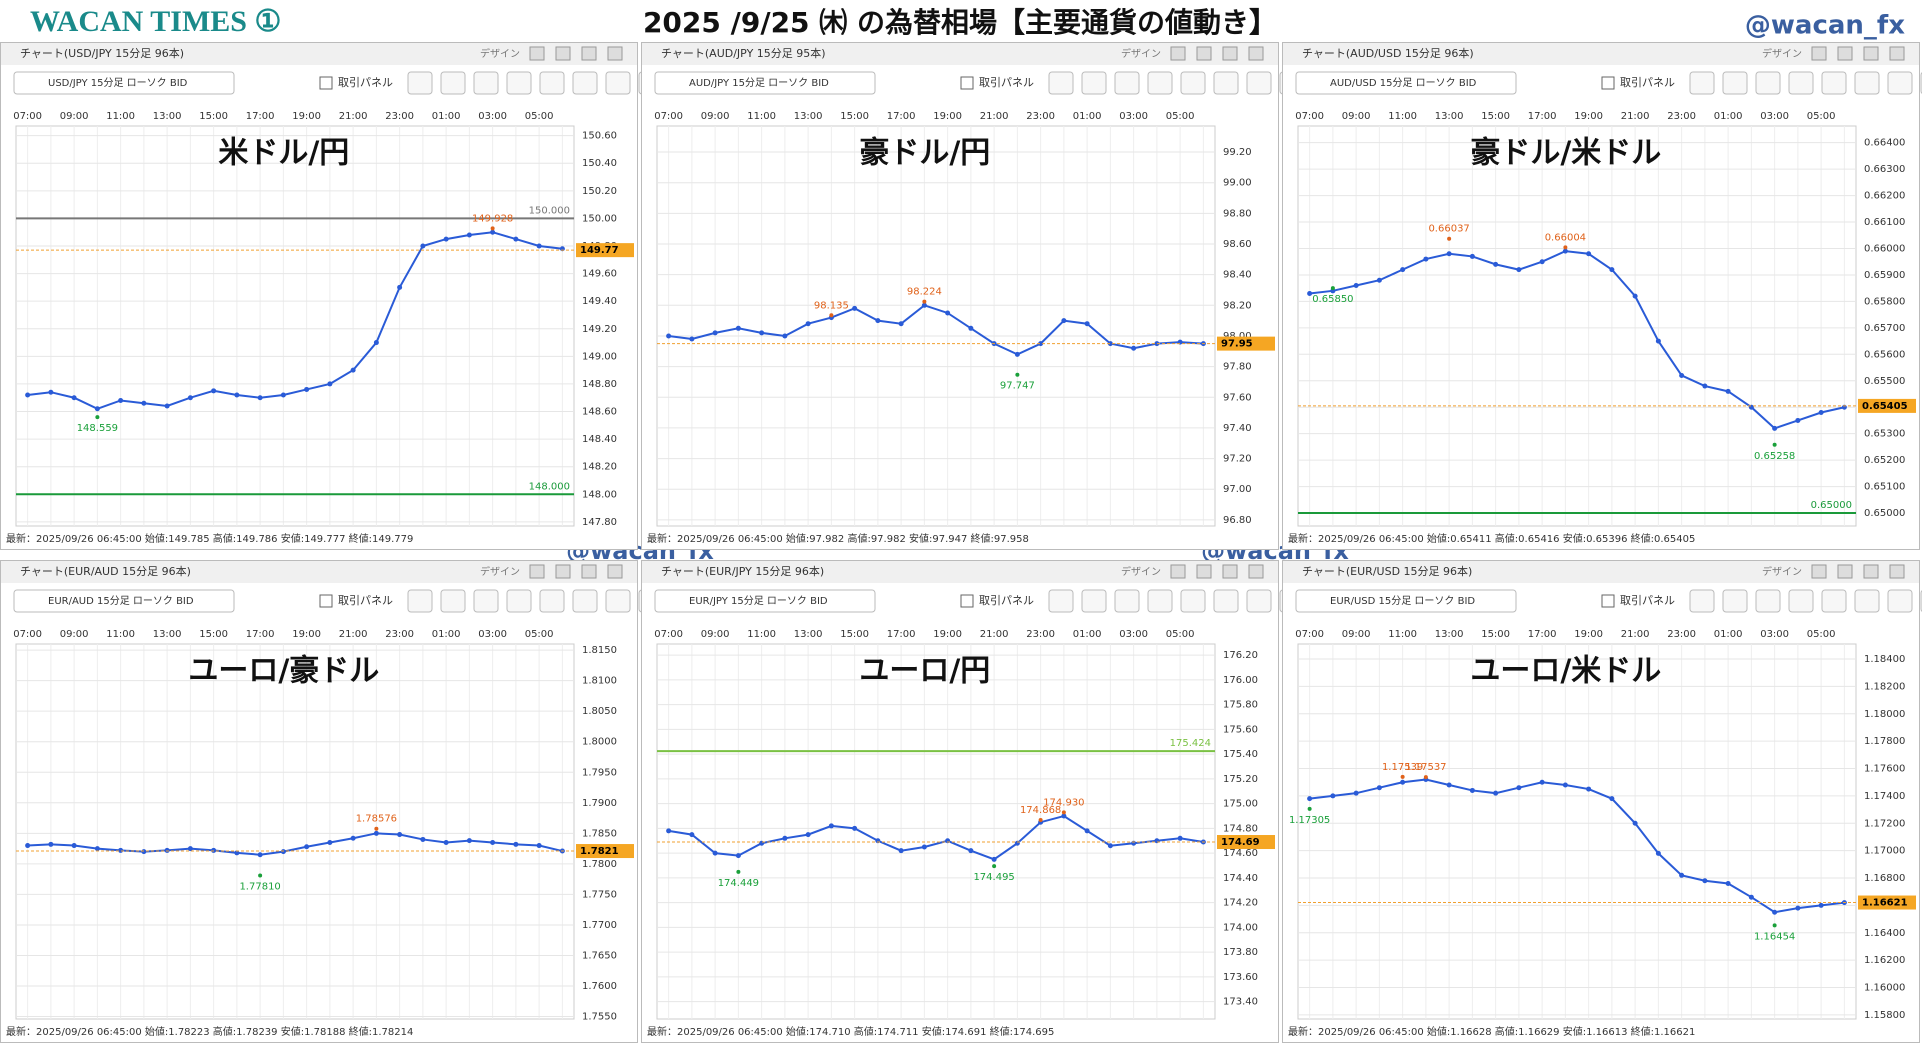  What do you see at coordinates (1402, 601) in the screenshot?
I see `symbol-label: EUR/USD 15分足 ローソク BID` at bounding box center [1402, 601].